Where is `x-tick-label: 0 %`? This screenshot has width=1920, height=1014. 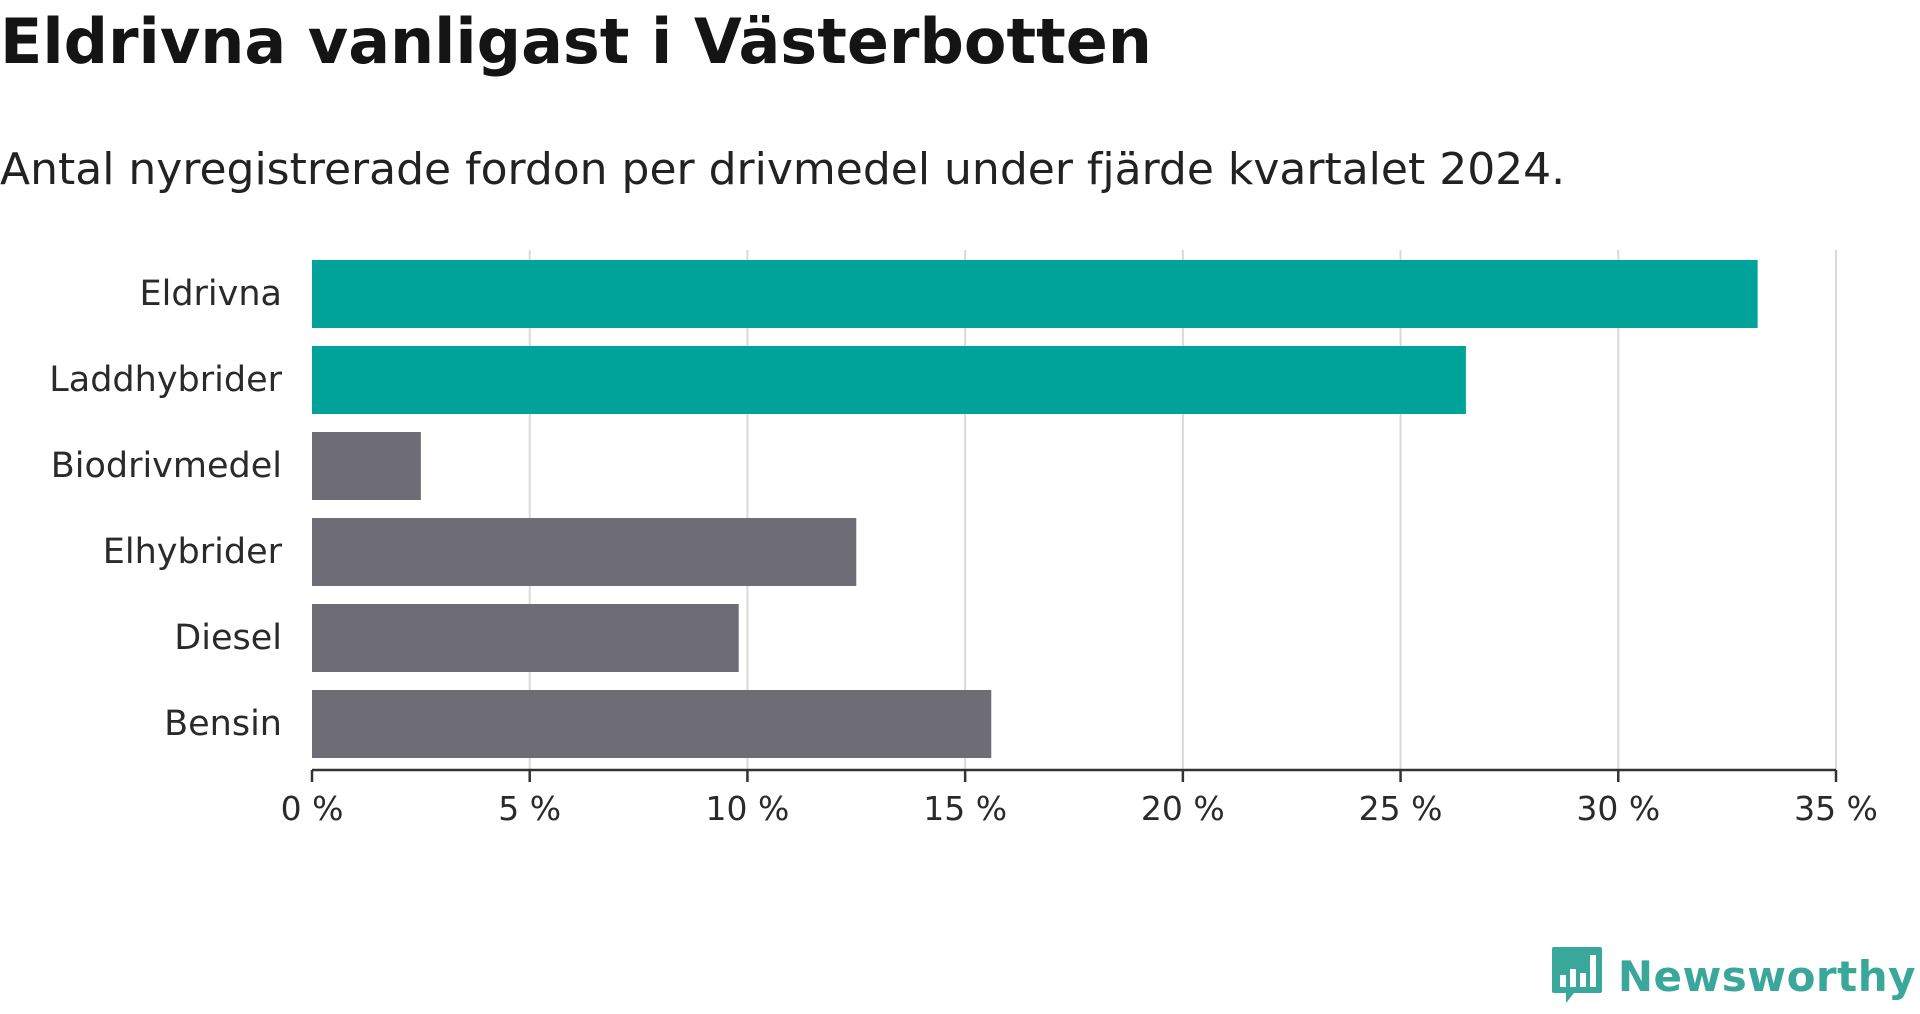 x-tick-label: 0 % is located at coordinates (312, 808).